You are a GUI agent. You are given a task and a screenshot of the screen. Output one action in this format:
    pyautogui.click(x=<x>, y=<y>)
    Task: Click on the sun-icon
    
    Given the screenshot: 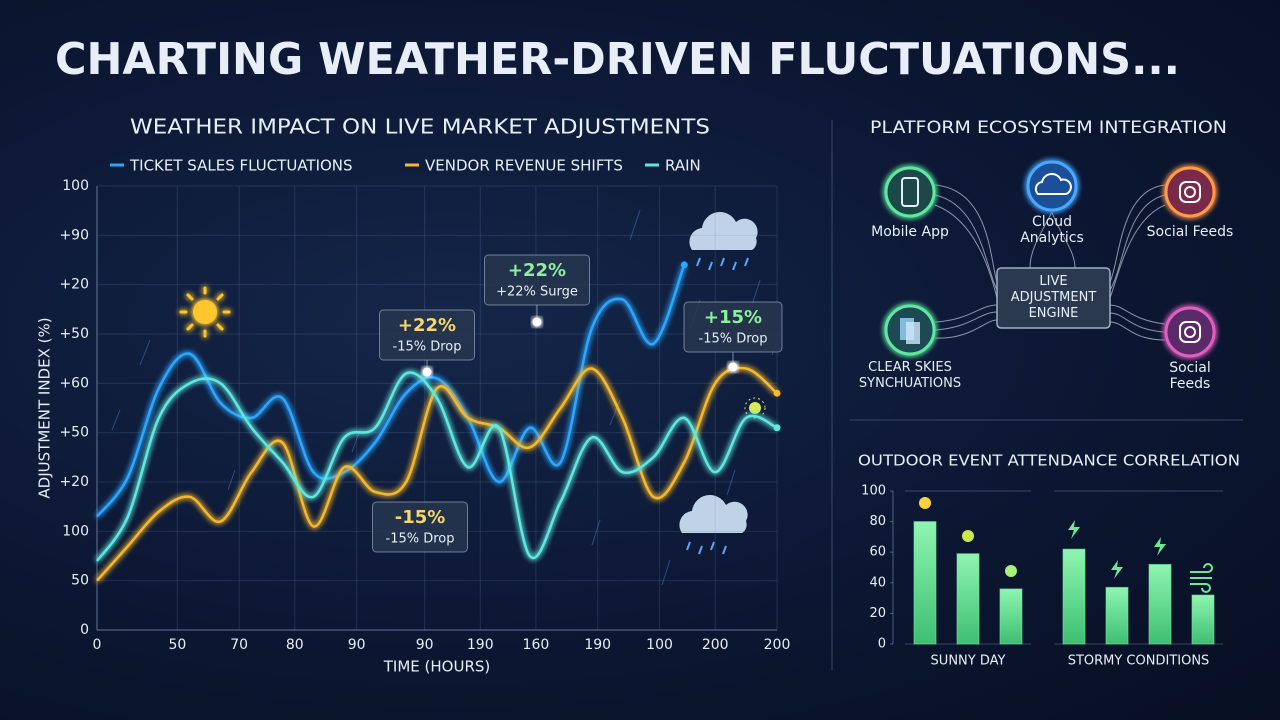 What is the action you would take?
    pyautogui.click(x=205, y=312)
    